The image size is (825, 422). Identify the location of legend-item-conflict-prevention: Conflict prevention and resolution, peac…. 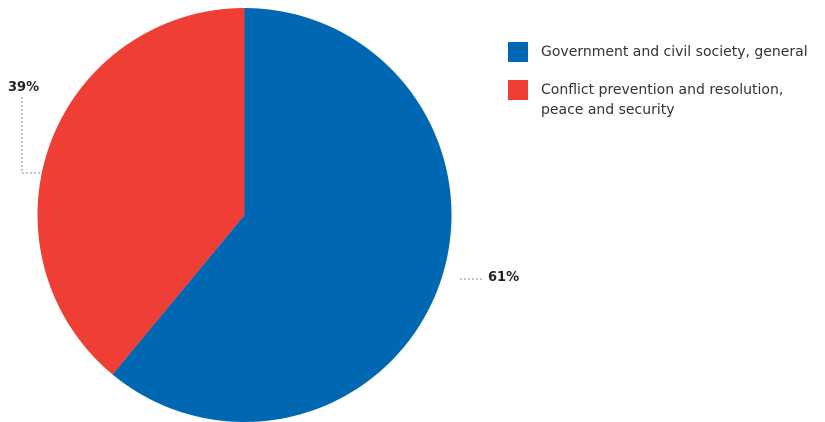
(663, 100).